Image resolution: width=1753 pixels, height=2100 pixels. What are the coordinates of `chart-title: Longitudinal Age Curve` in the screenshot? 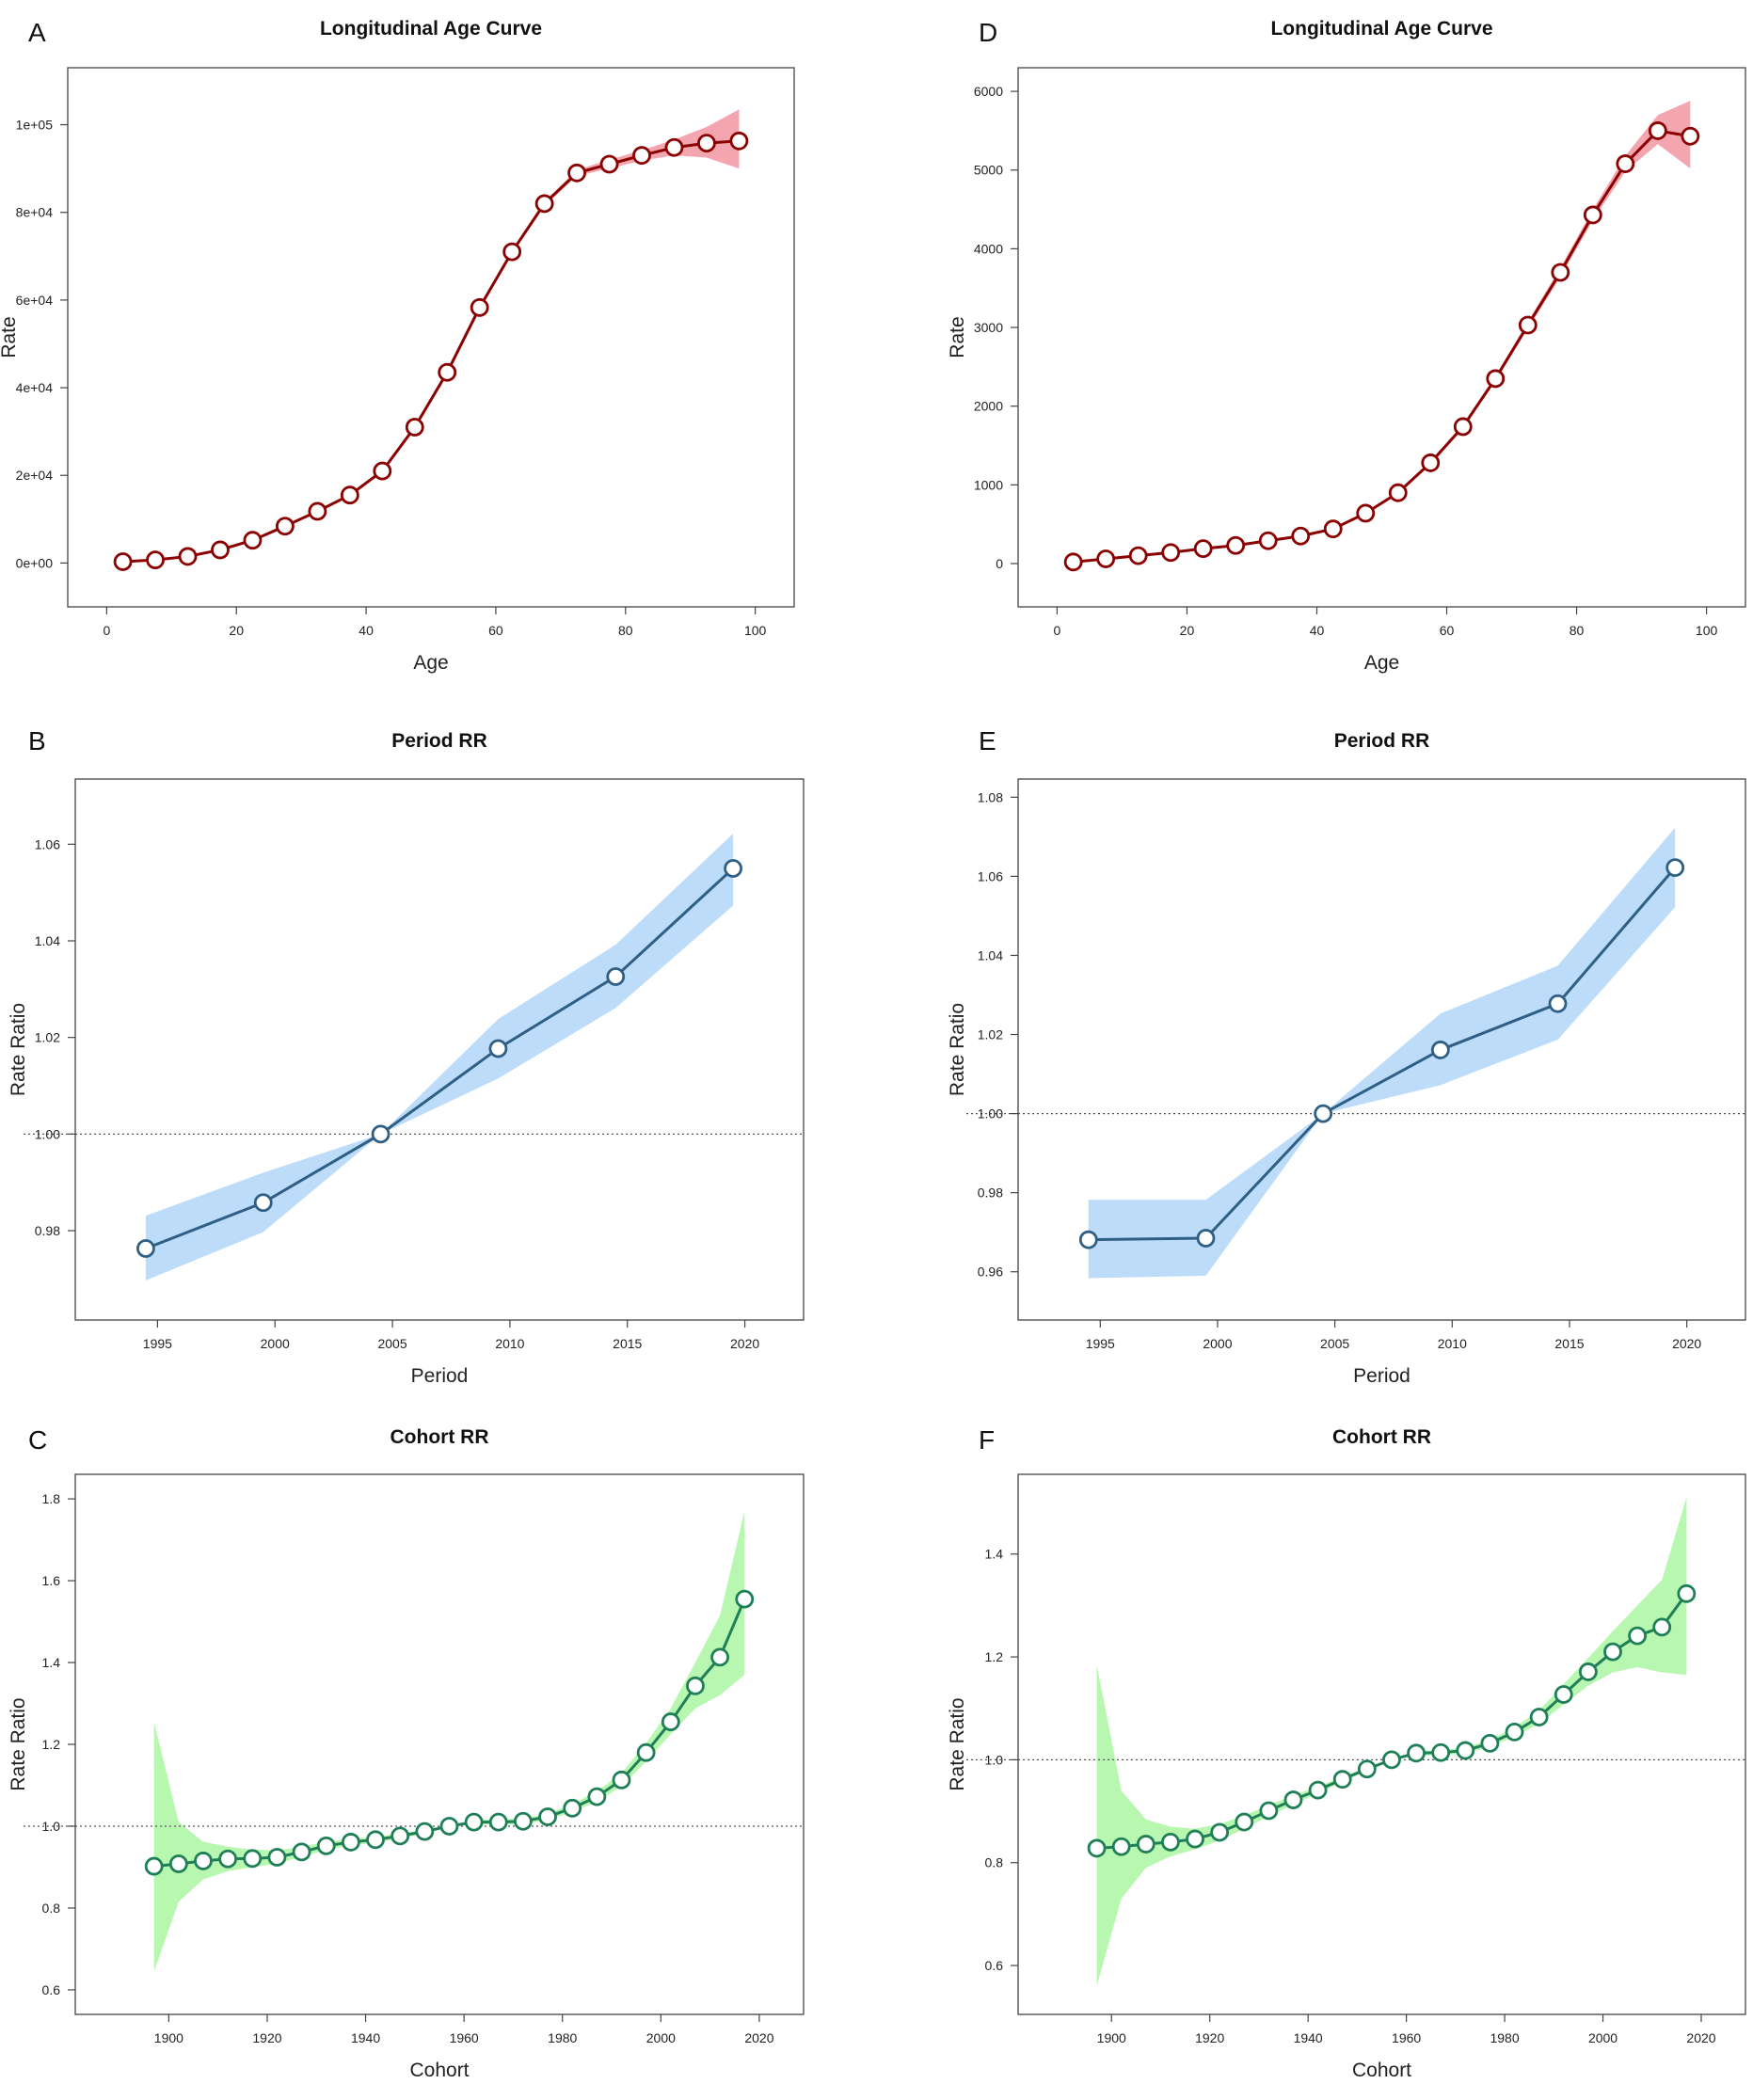 It's located at (1381, 29).